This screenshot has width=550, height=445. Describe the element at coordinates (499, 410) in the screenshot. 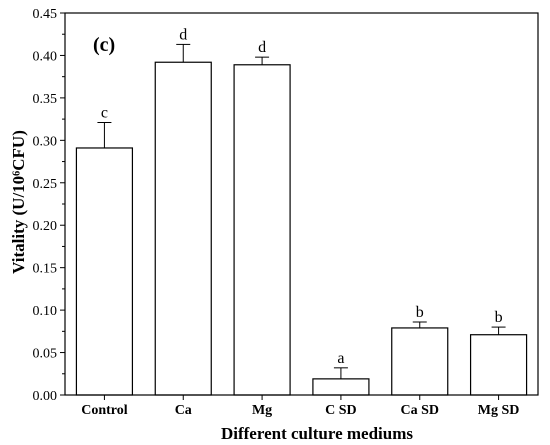

I see `x-tick-label-6: Mg SD` at that location.